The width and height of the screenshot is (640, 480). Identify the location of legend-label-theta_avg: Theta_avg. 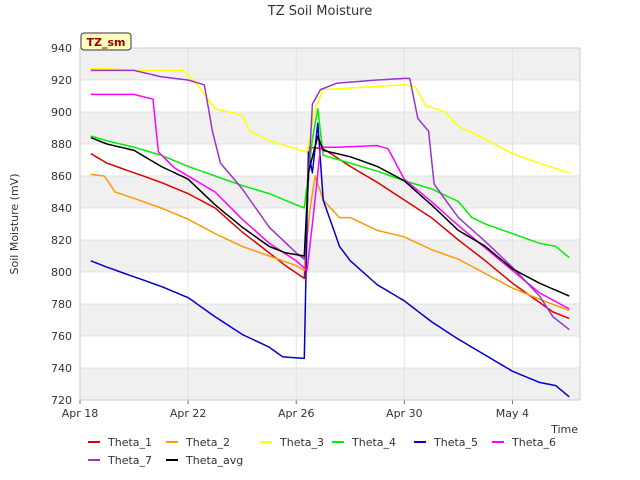
(214, 460).